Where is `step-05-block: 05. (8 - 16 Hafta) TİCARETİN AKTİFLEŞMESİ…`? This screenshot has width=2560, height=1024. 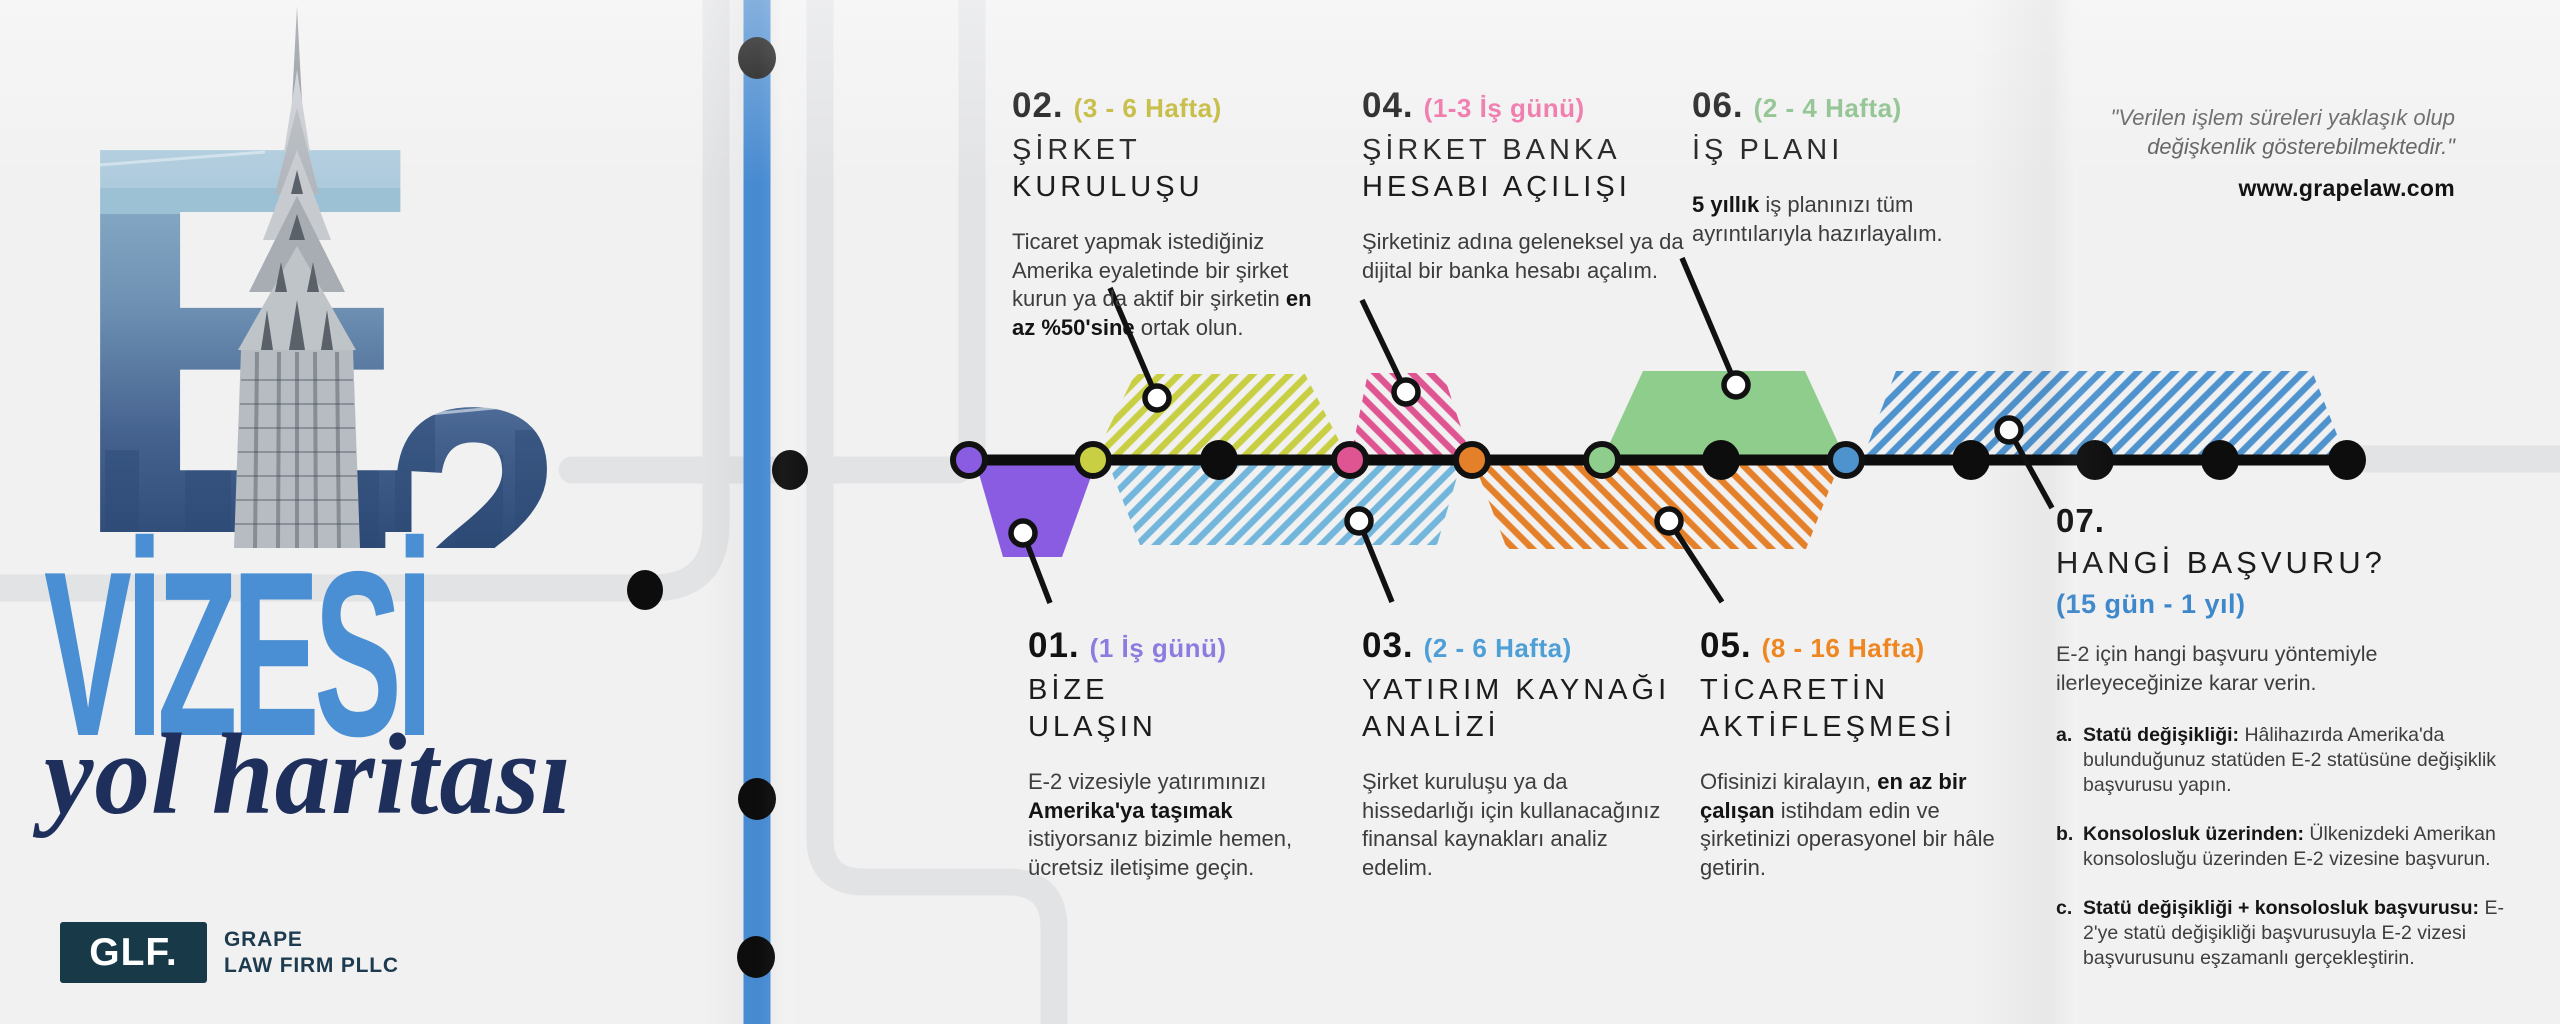 step-05-block: 05. (8 - 16 Hafta) TİCARETİN AKTİFLEŞMESİ… is located at coordinates (1859, 754).